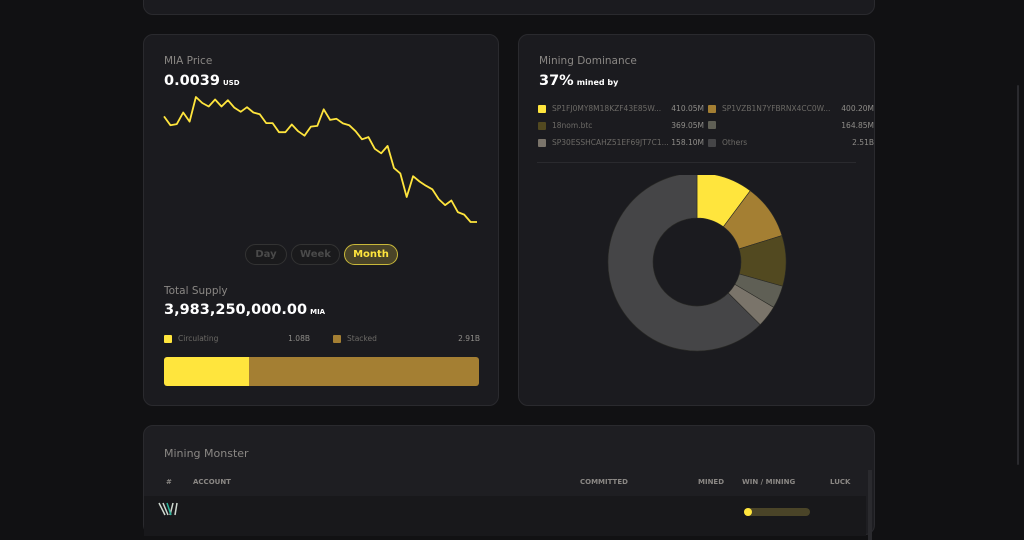 This screenshot has width=1024, height=540. Describe the element at coordinates (684, 263) in the screenshot. I see `donut-slice` at that location.